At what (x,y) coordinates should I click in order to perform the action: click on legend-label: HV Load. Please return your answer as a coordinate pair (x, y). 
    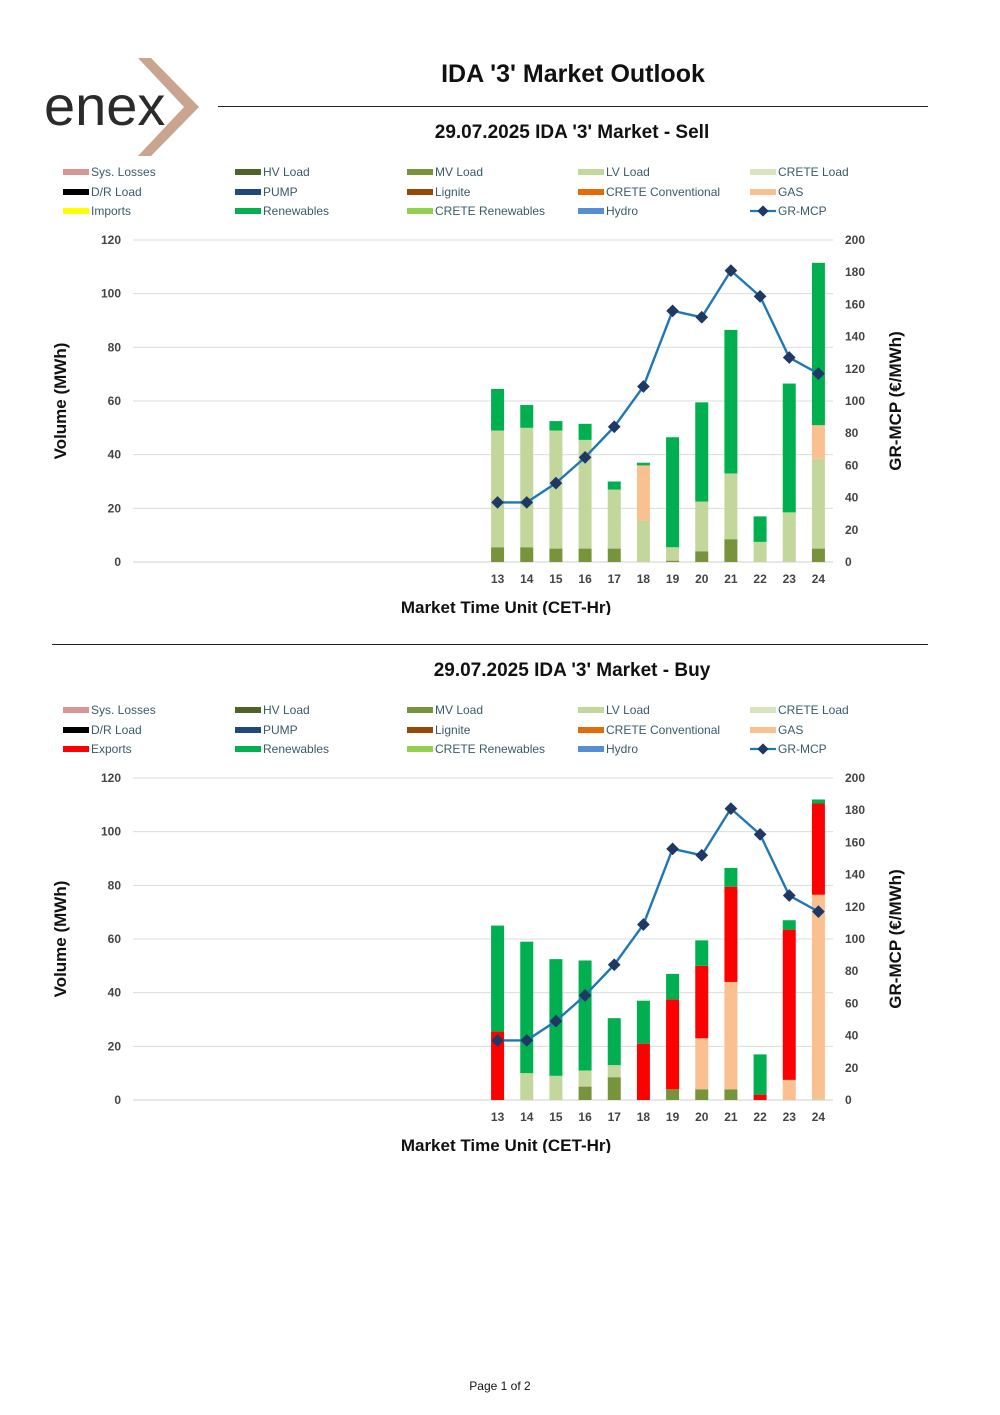
    Looking at the image, I should click on (286, 710).